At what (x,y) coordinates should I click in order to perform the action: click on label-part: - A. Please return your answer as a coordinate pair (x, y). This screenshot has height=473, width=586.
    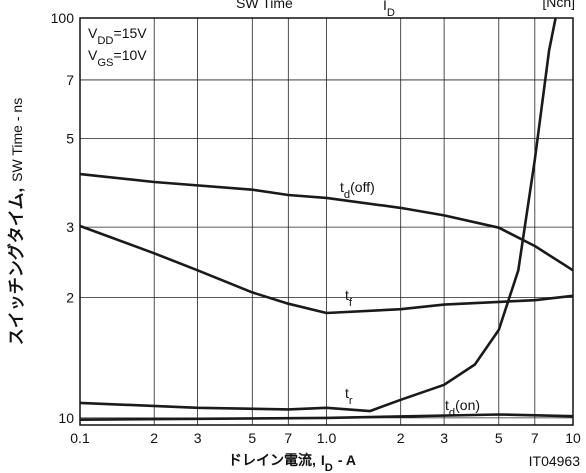
    Looking at the image, I should click on (347, 460).